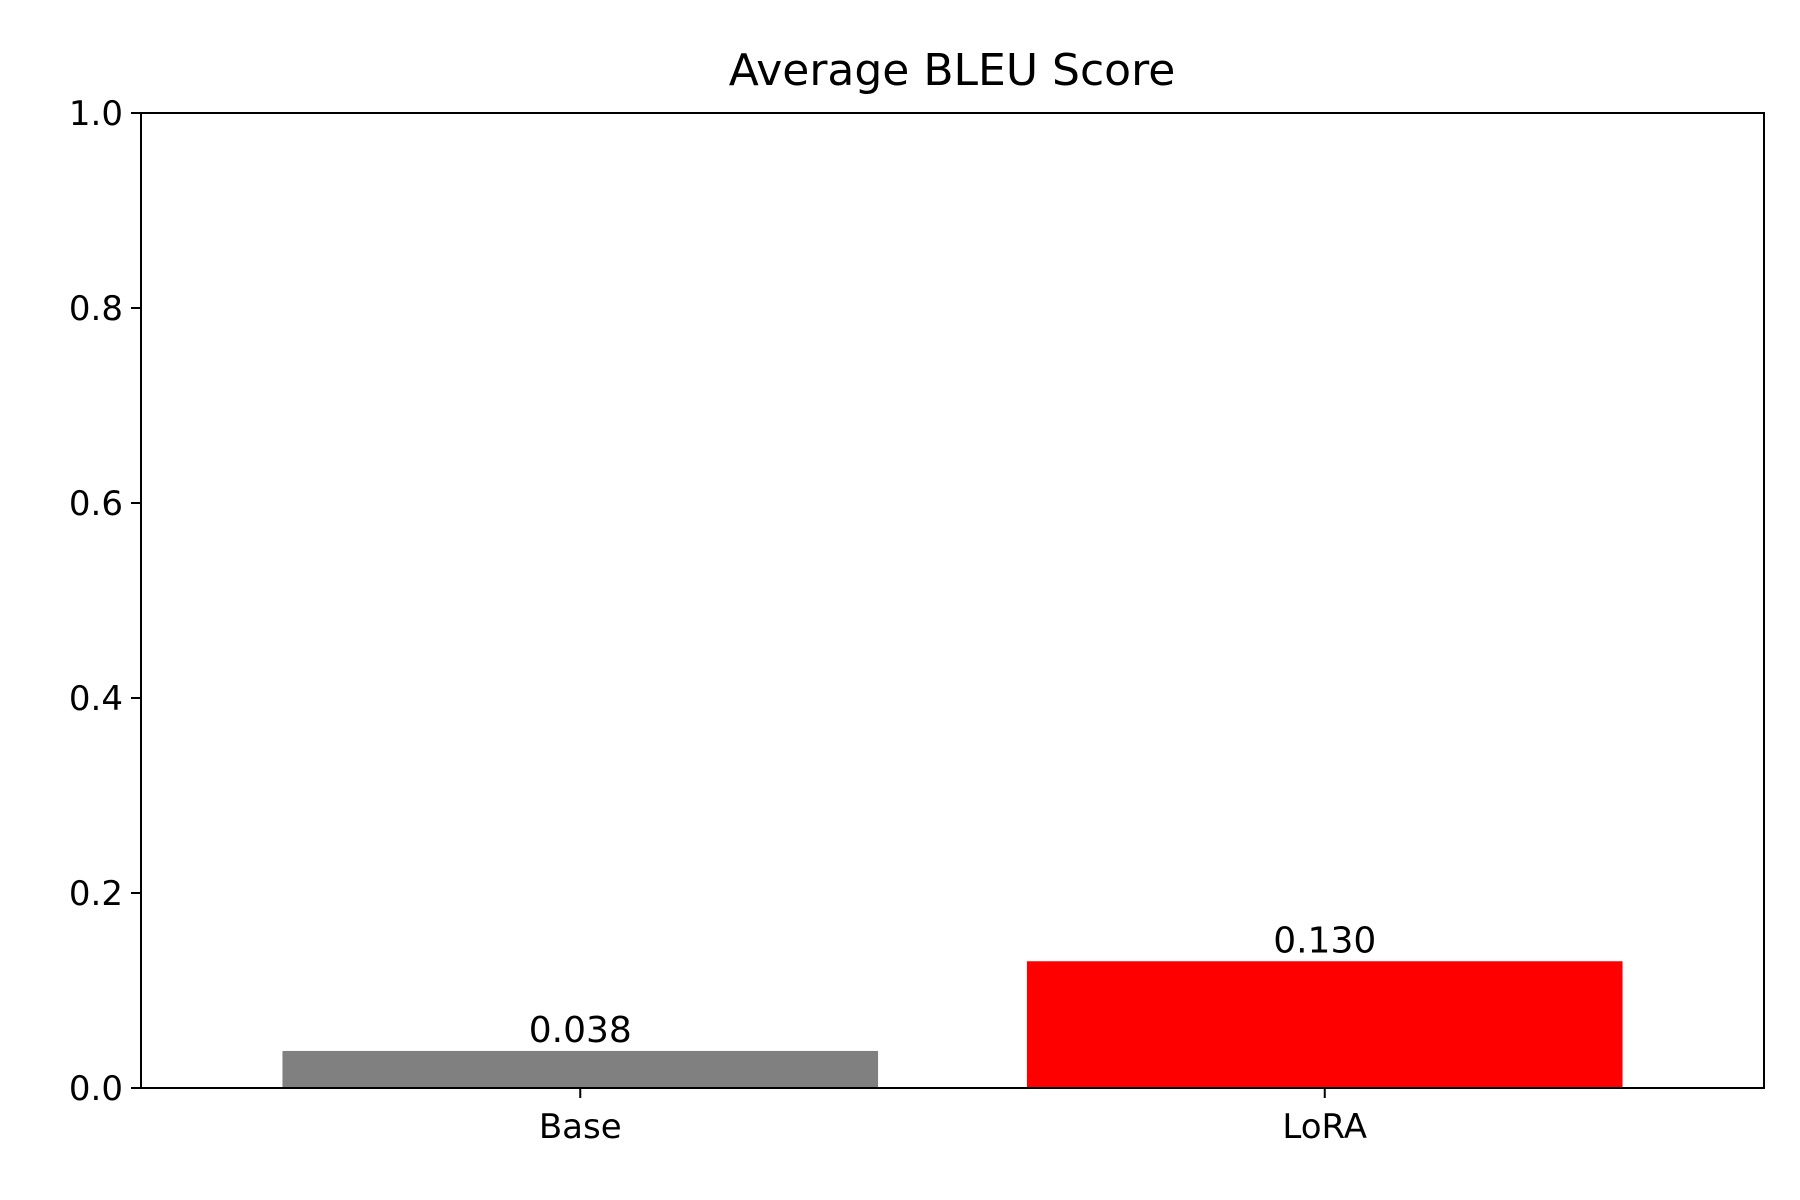 The image size is (1800, 1200). What do you see at coordinates (580, 1030) in the screenshot?
I see `value-label-base: 0.038` at bounding box center [580, 1030].